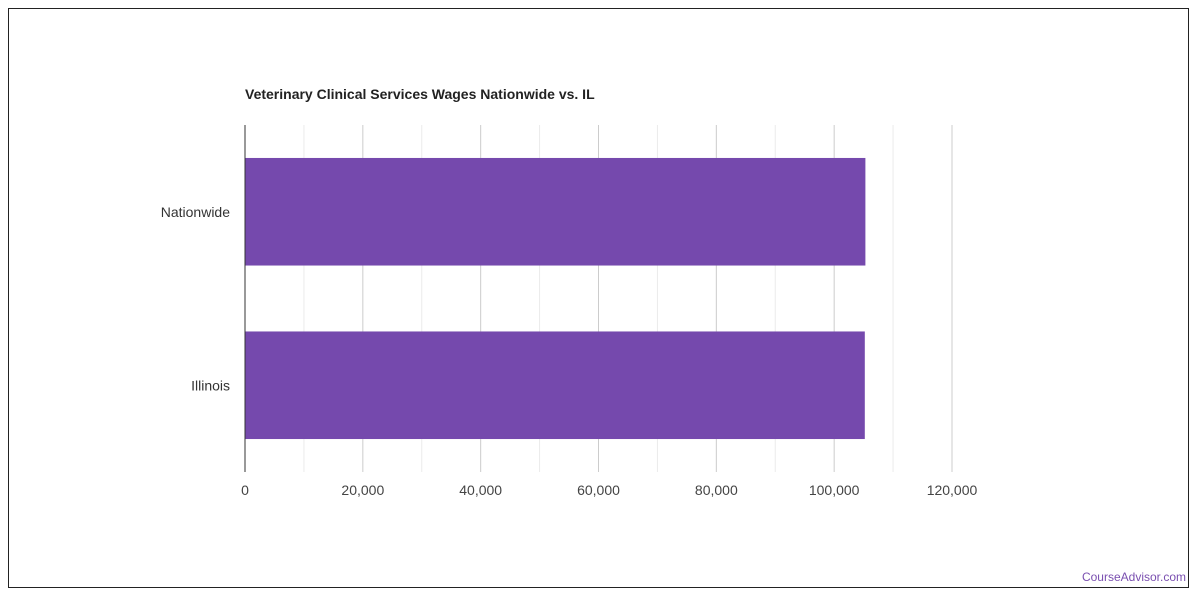 Image resolution: width=1200 pixels, height=600 pixels. Describe the element at coordinates (834, 490) in the screenshot. I see `x-tick-label: 100,000` at that location.